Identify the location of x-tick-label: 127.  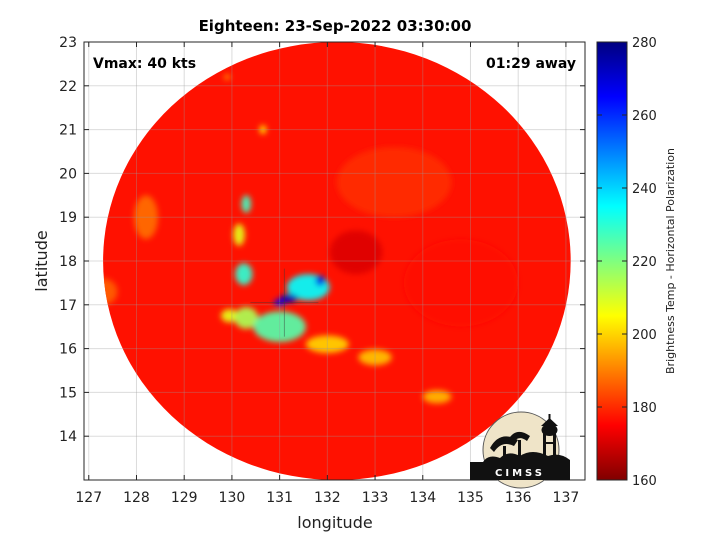
(88, 498).